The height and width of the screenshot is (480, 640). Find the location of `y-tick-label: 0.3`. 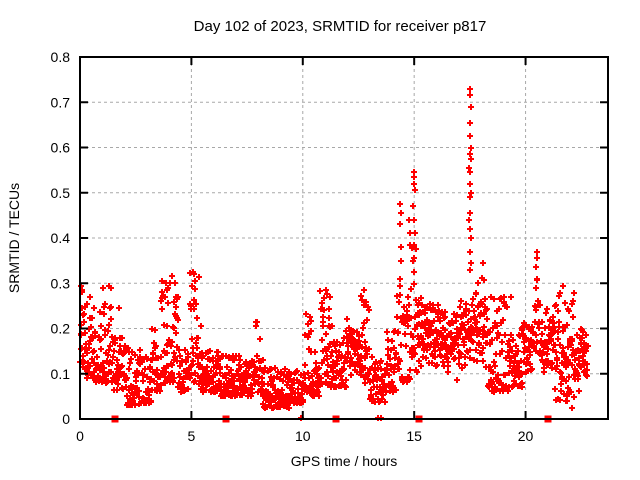

y-tick-label: 0.3 is located at coordinates (61, 283).